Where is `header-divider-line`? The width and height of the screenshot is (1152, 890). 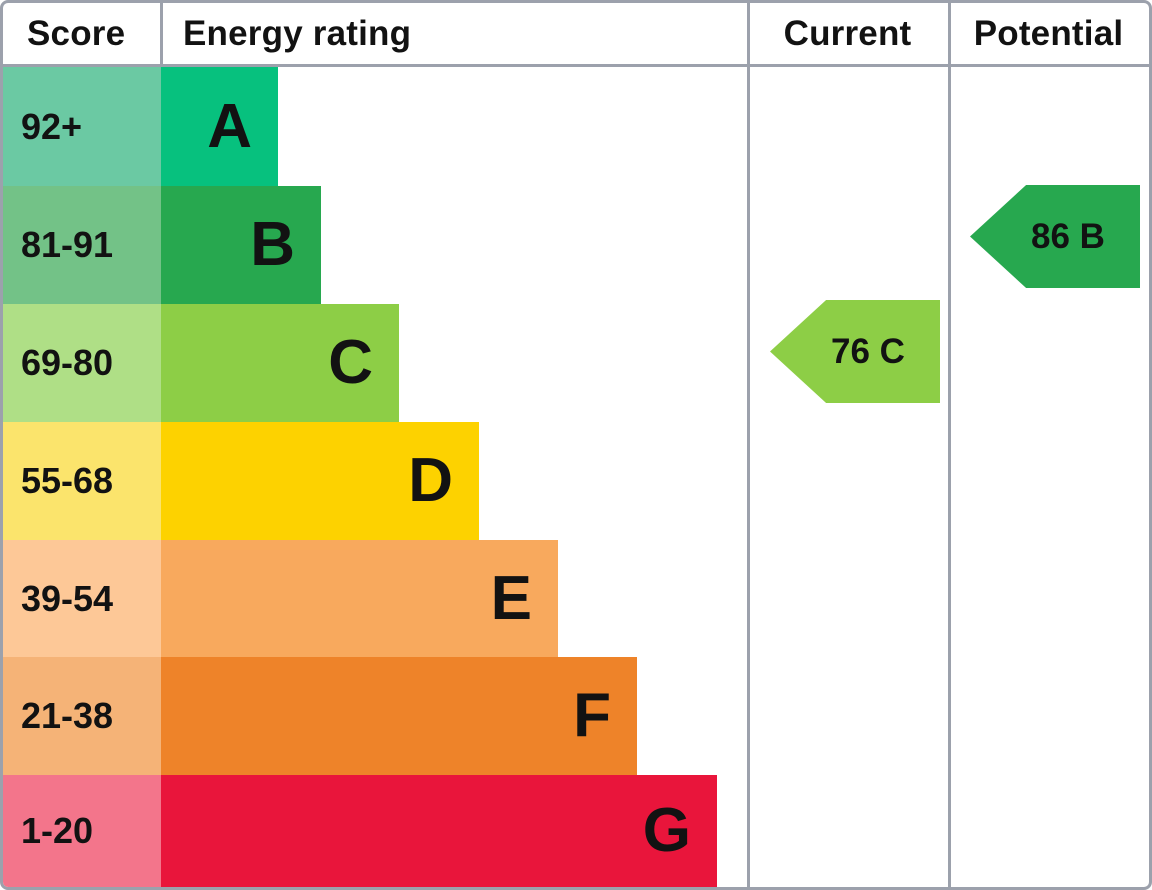
header-divider-line is located at coordinates (576, 65).